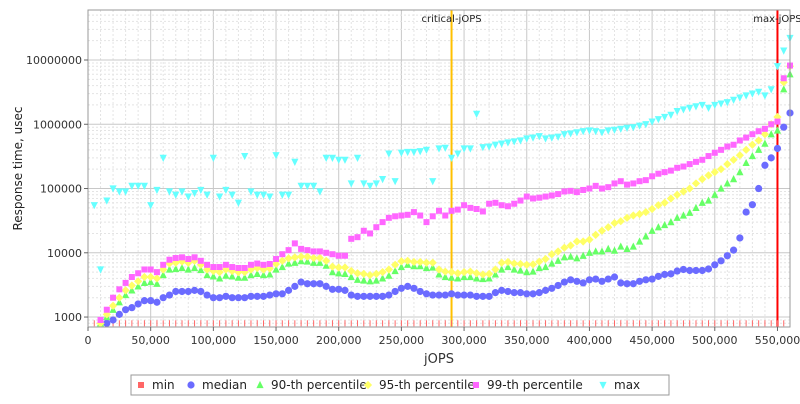  I want to click on x-tick-label: 50,000, so click(150, 340).